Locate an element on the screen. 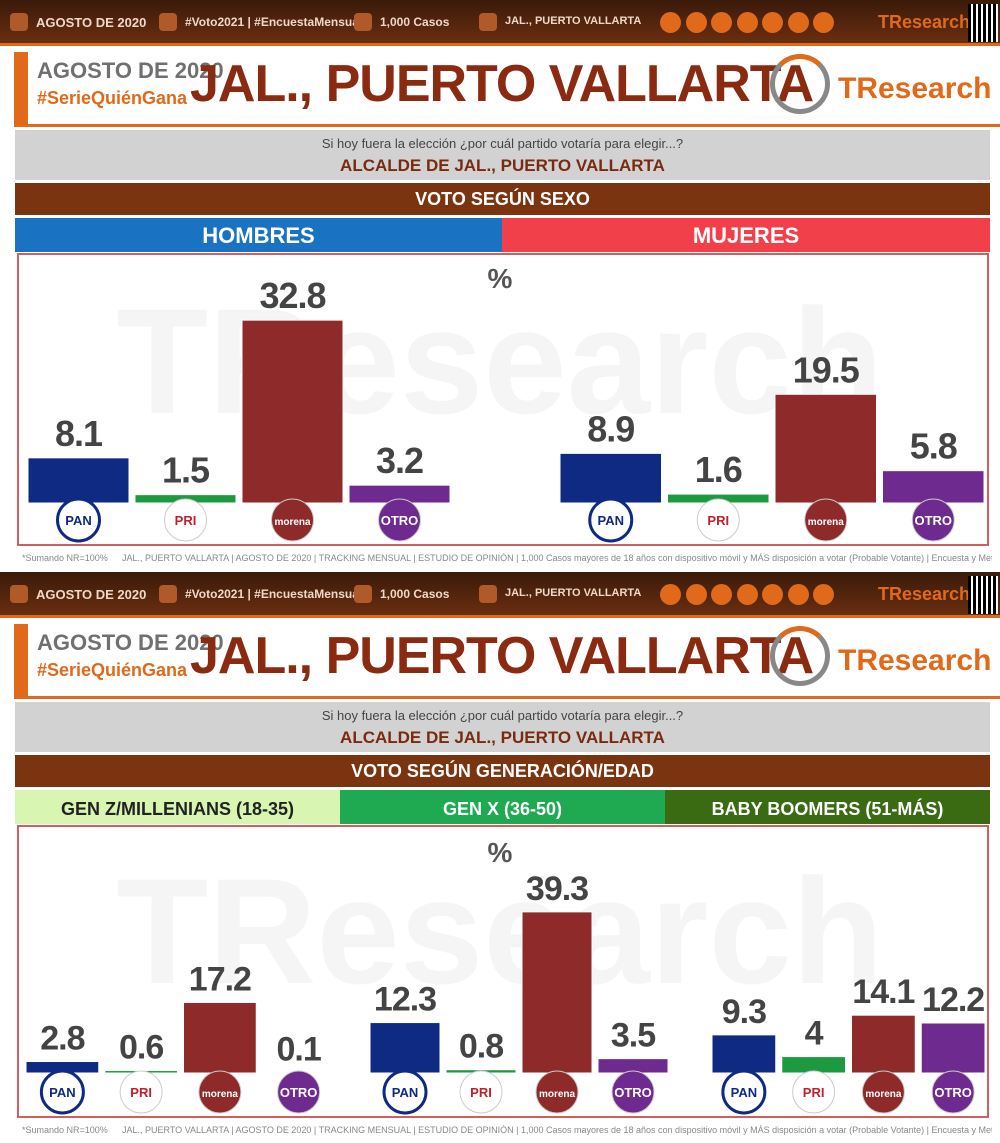  logo-icon is located at coordinates (800, 84).